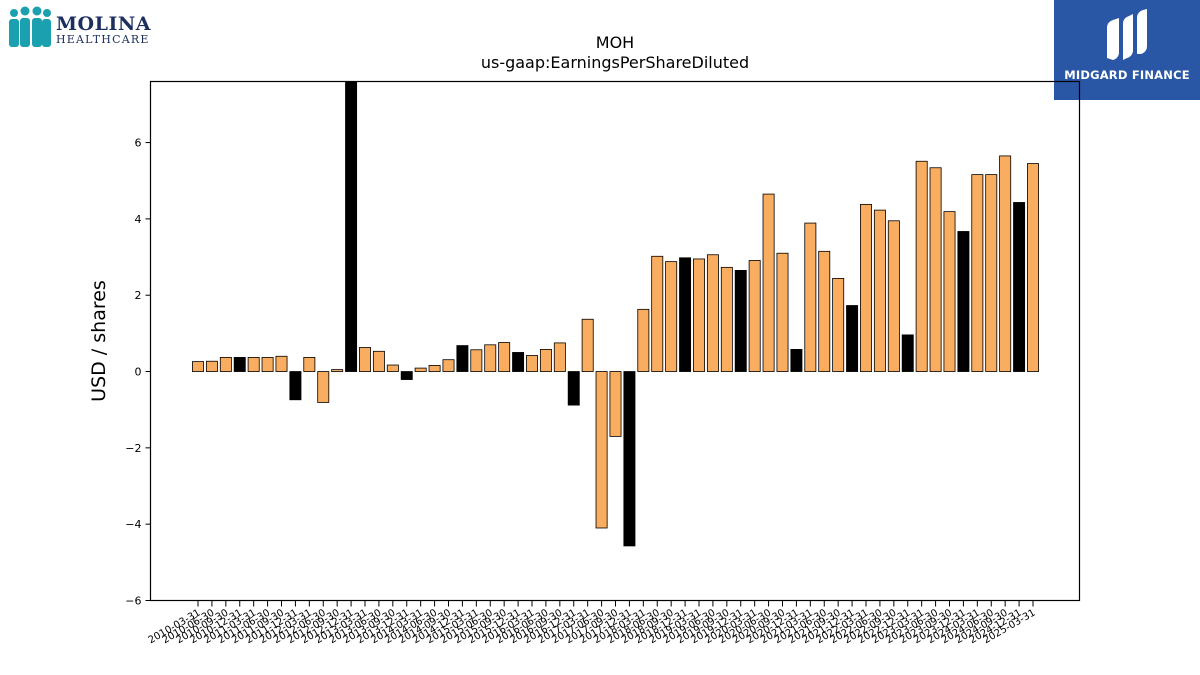 The image size is (1200, 675). Describe the element at coordinates (1127, 75) in the screenshot. I see `midgard-brand-text: MIDGARD FINANCE` at that location.